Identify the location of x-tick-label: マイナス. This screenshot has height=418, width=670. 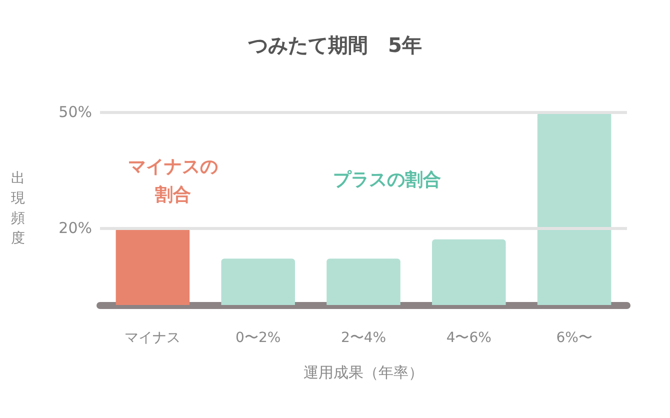
(152, 338).